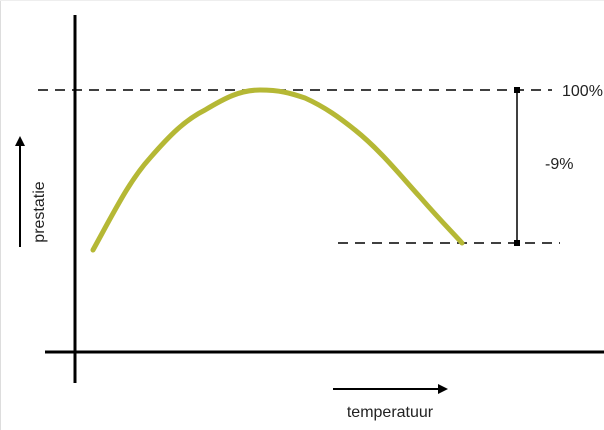 This screenshot has width=604, height=430. What do you see at coordinates (39, 211) in the screenshot?
I see `y-axis-label: prestatie` at bounding box center [39, 211].